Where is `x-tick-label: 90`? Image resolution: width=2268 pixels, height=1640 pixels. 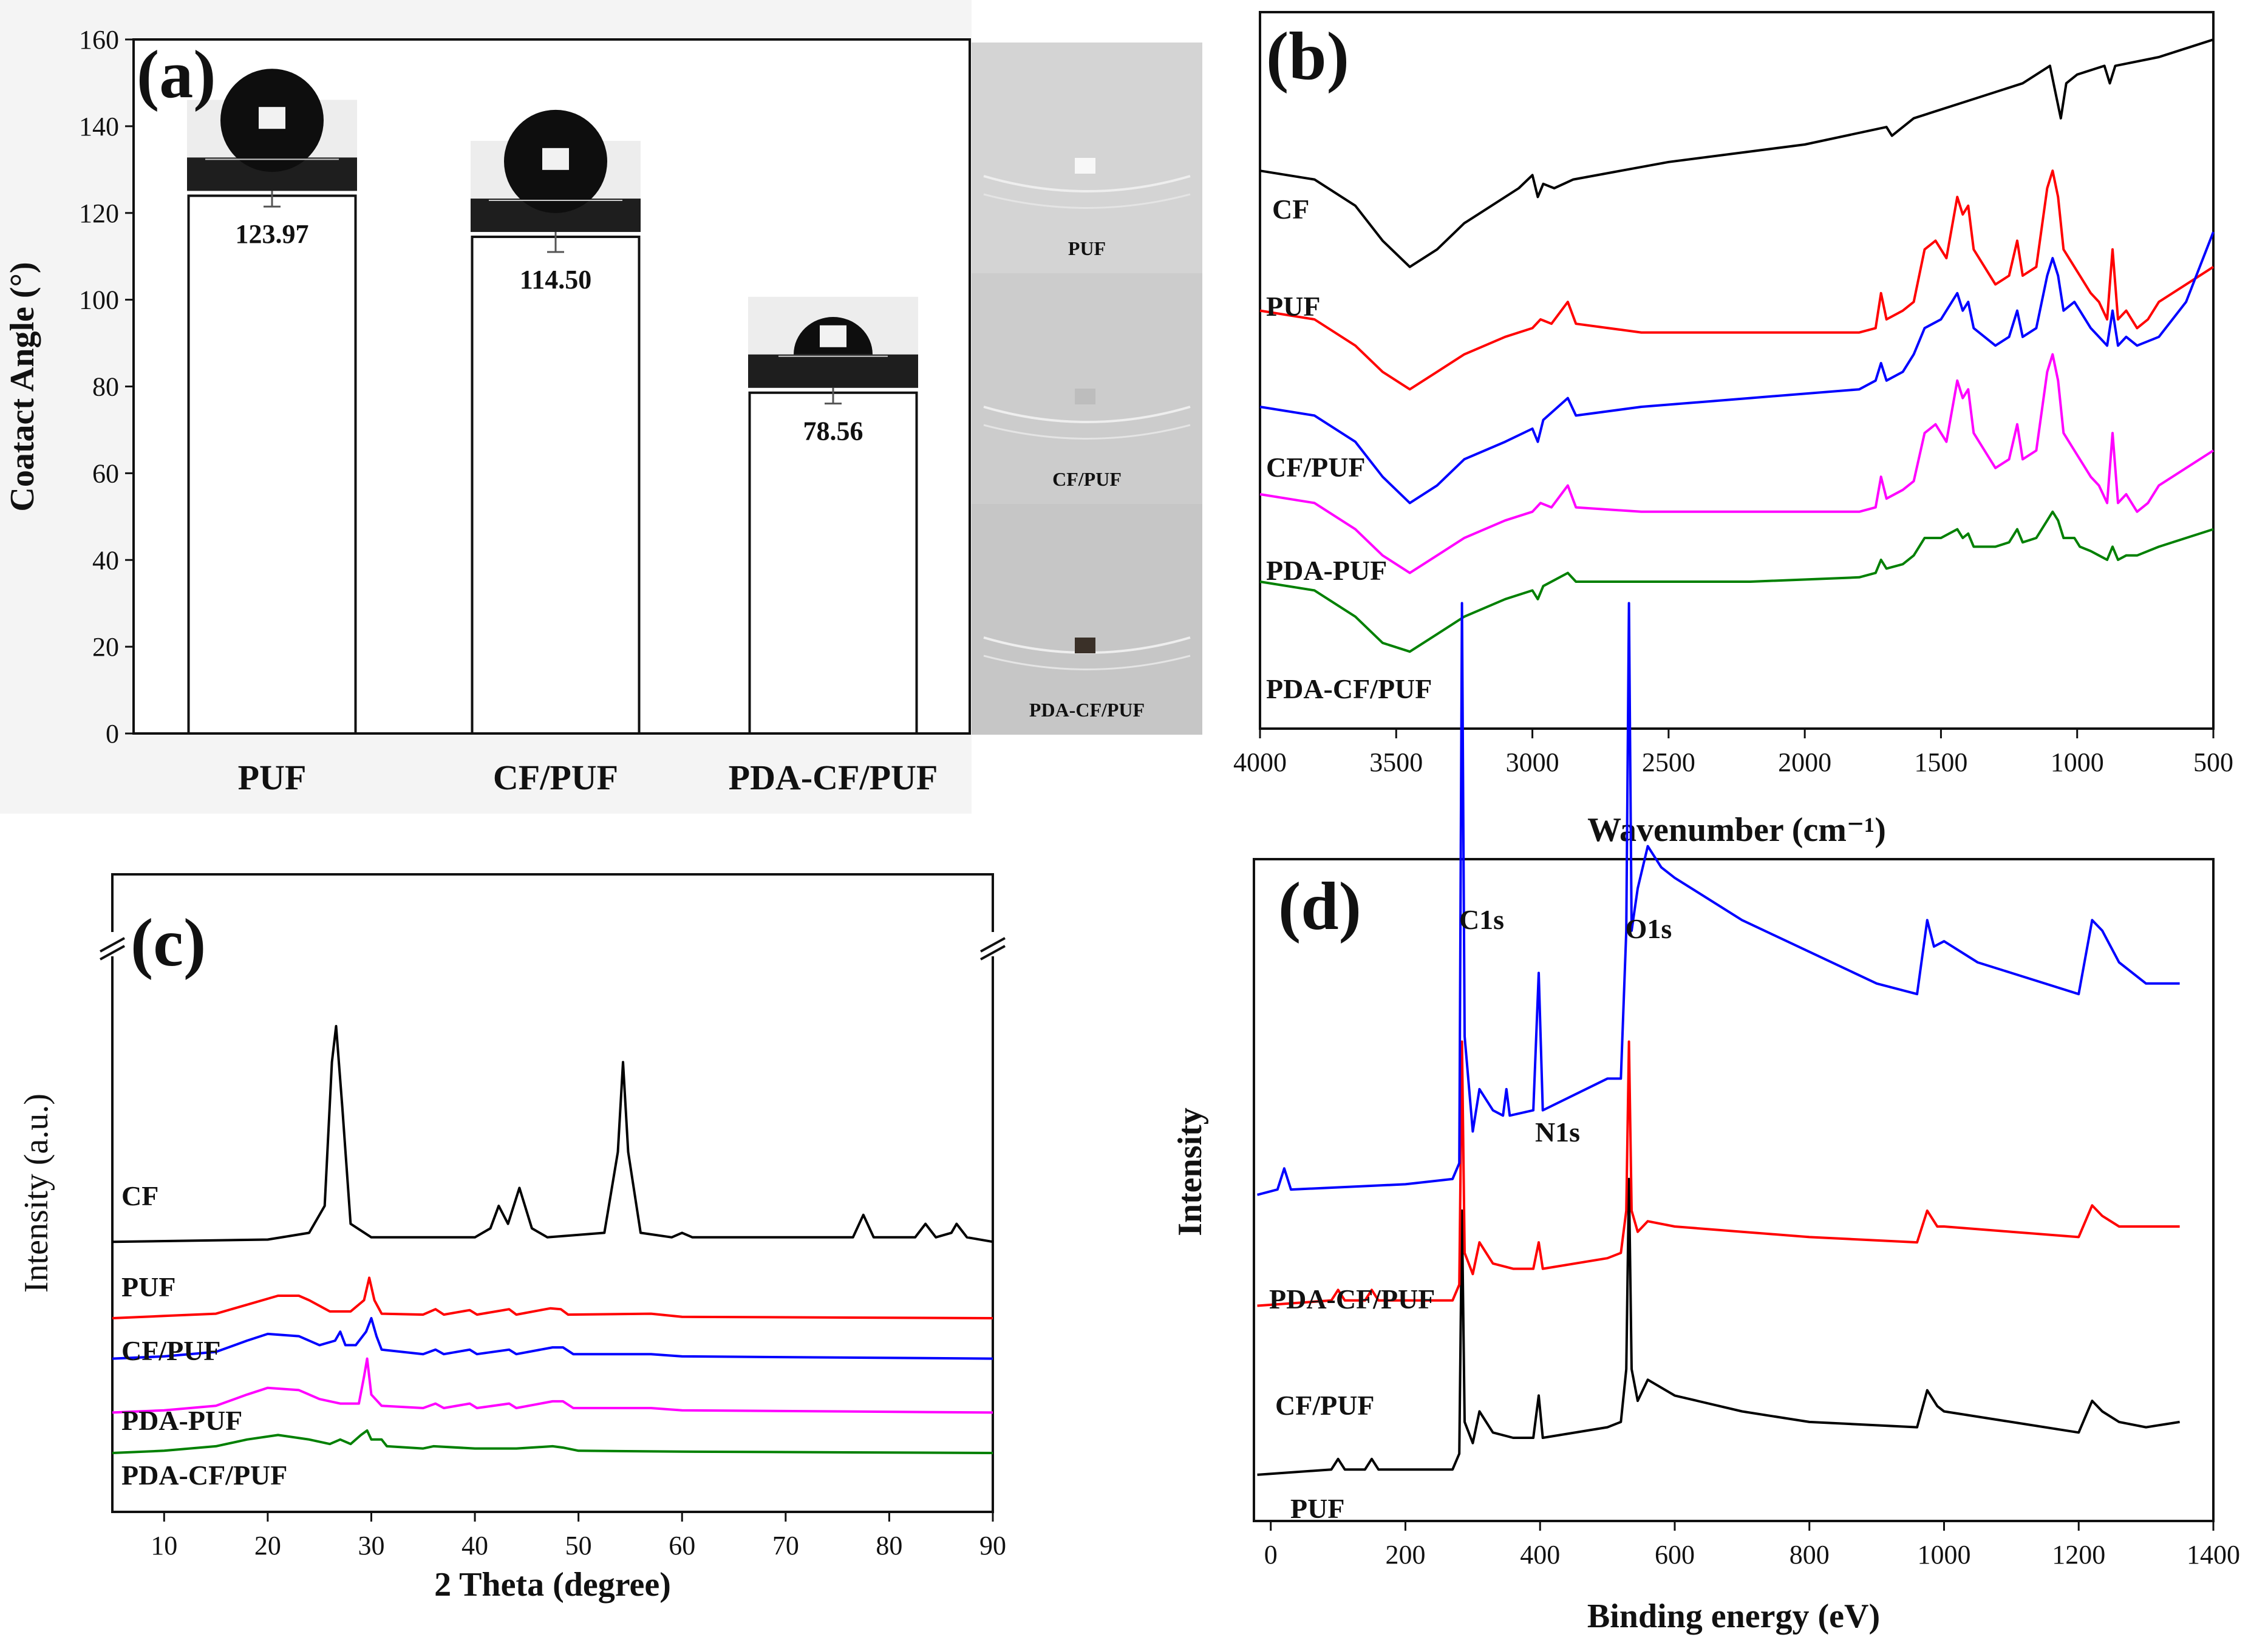 x-tick-label: 90 is located at coordinates (992, 1545).